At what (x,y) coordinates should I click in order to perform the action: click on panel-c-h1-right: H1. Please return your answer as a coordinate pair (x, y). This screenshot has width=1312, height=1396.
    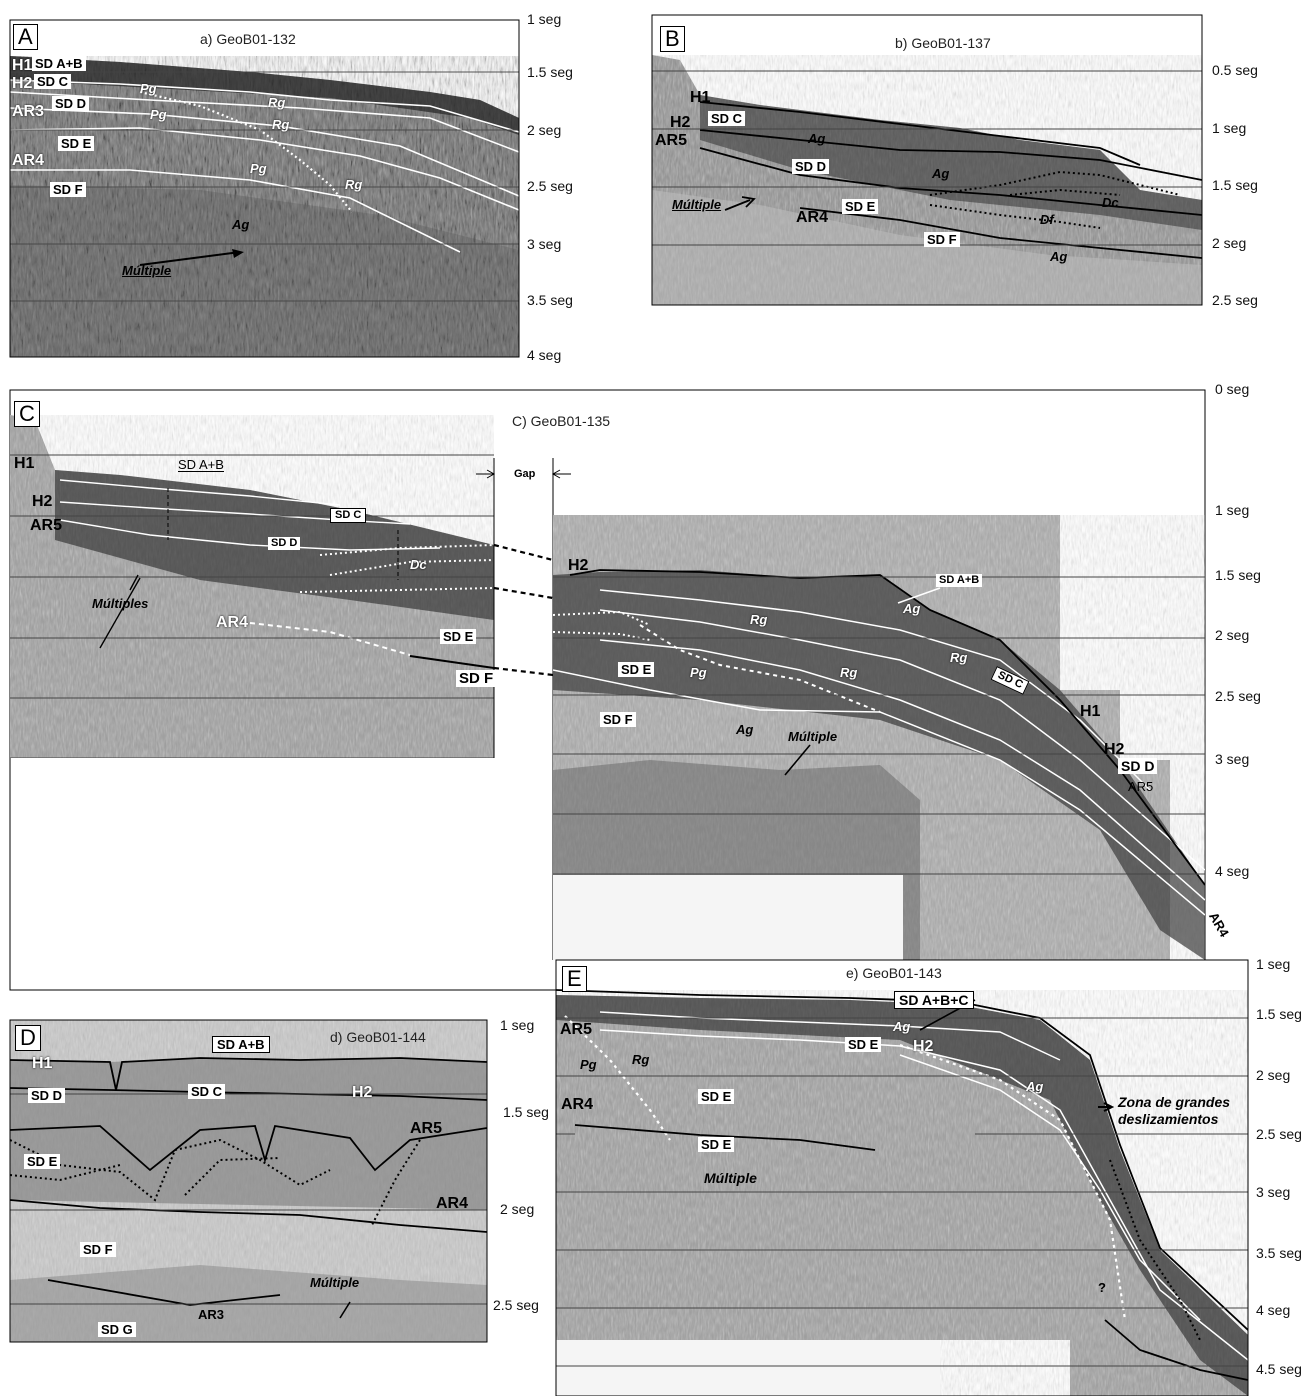
    Looking at the image, I should click on (1090, 711).